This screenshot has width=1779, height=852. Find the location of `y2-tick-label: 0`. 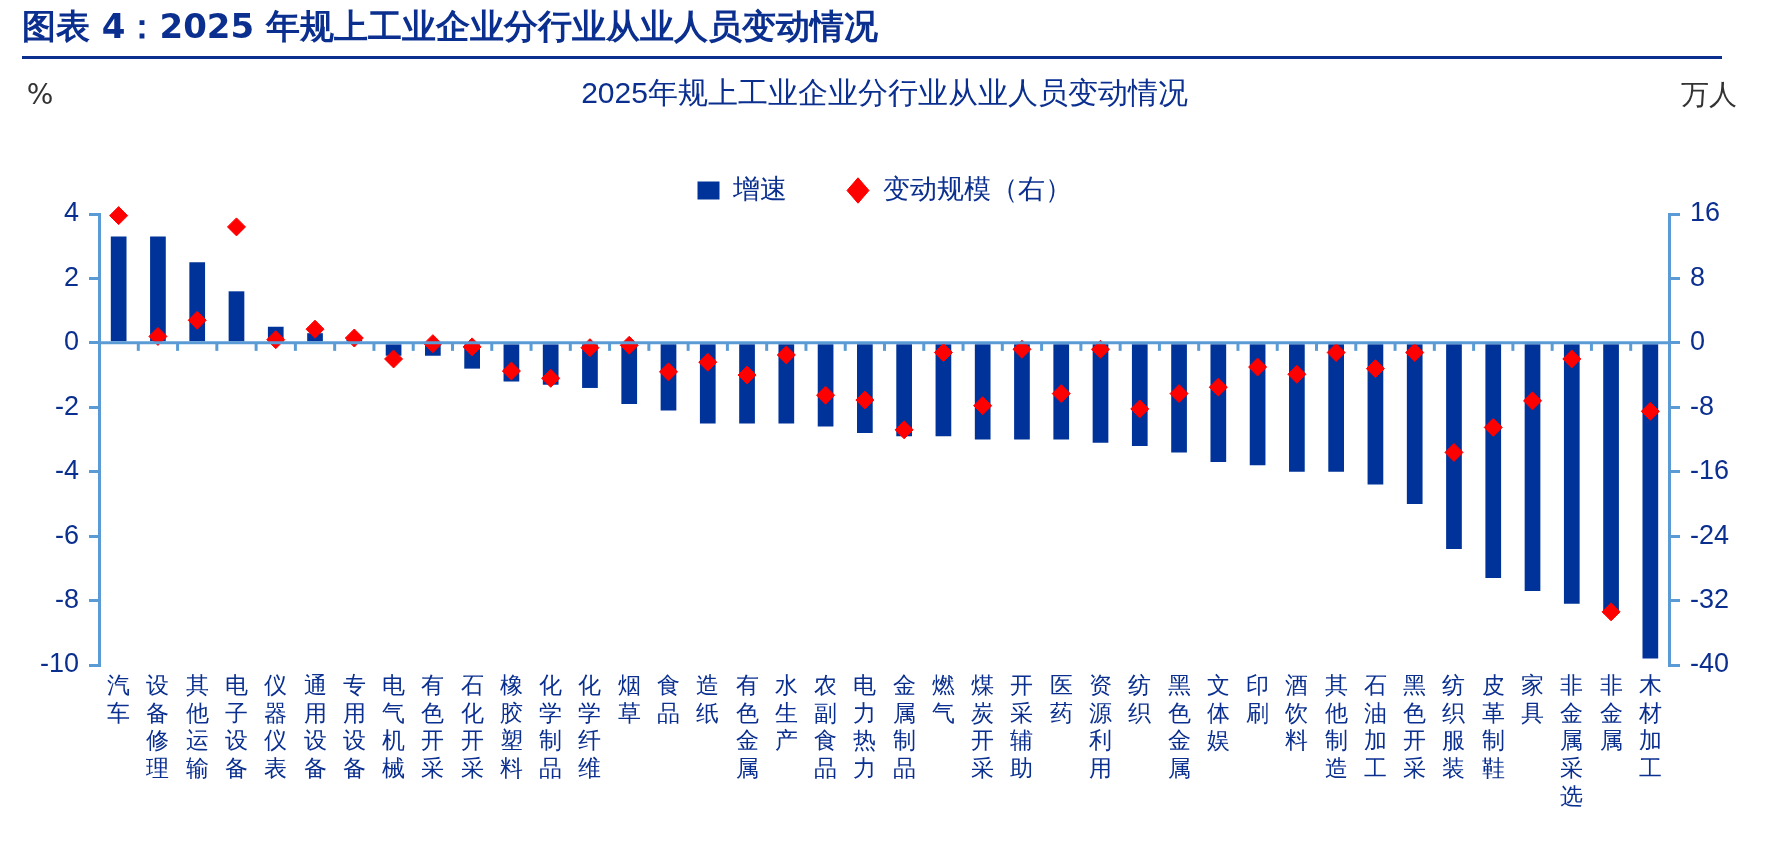

y2-tick-label: 0 is located at coordinates (1697, 341).